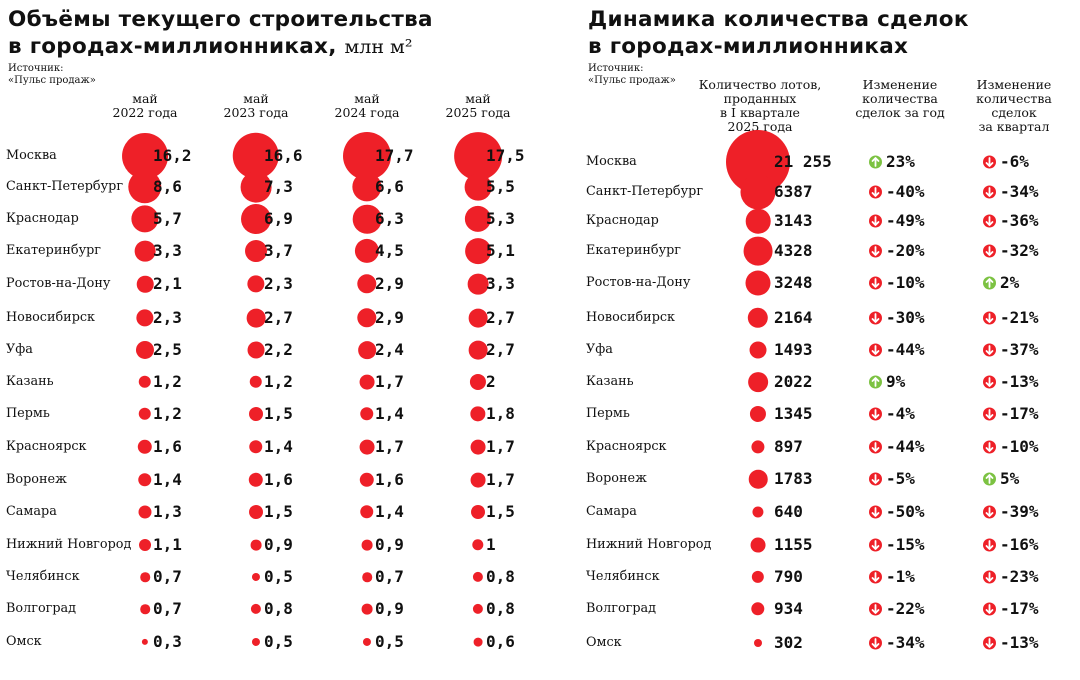 This screenshot has width=1080, height=680. What do you see at coordinates (278, 250) in the screenshot?
I see `value-label: 3,7` at bounding box center [278, 250].